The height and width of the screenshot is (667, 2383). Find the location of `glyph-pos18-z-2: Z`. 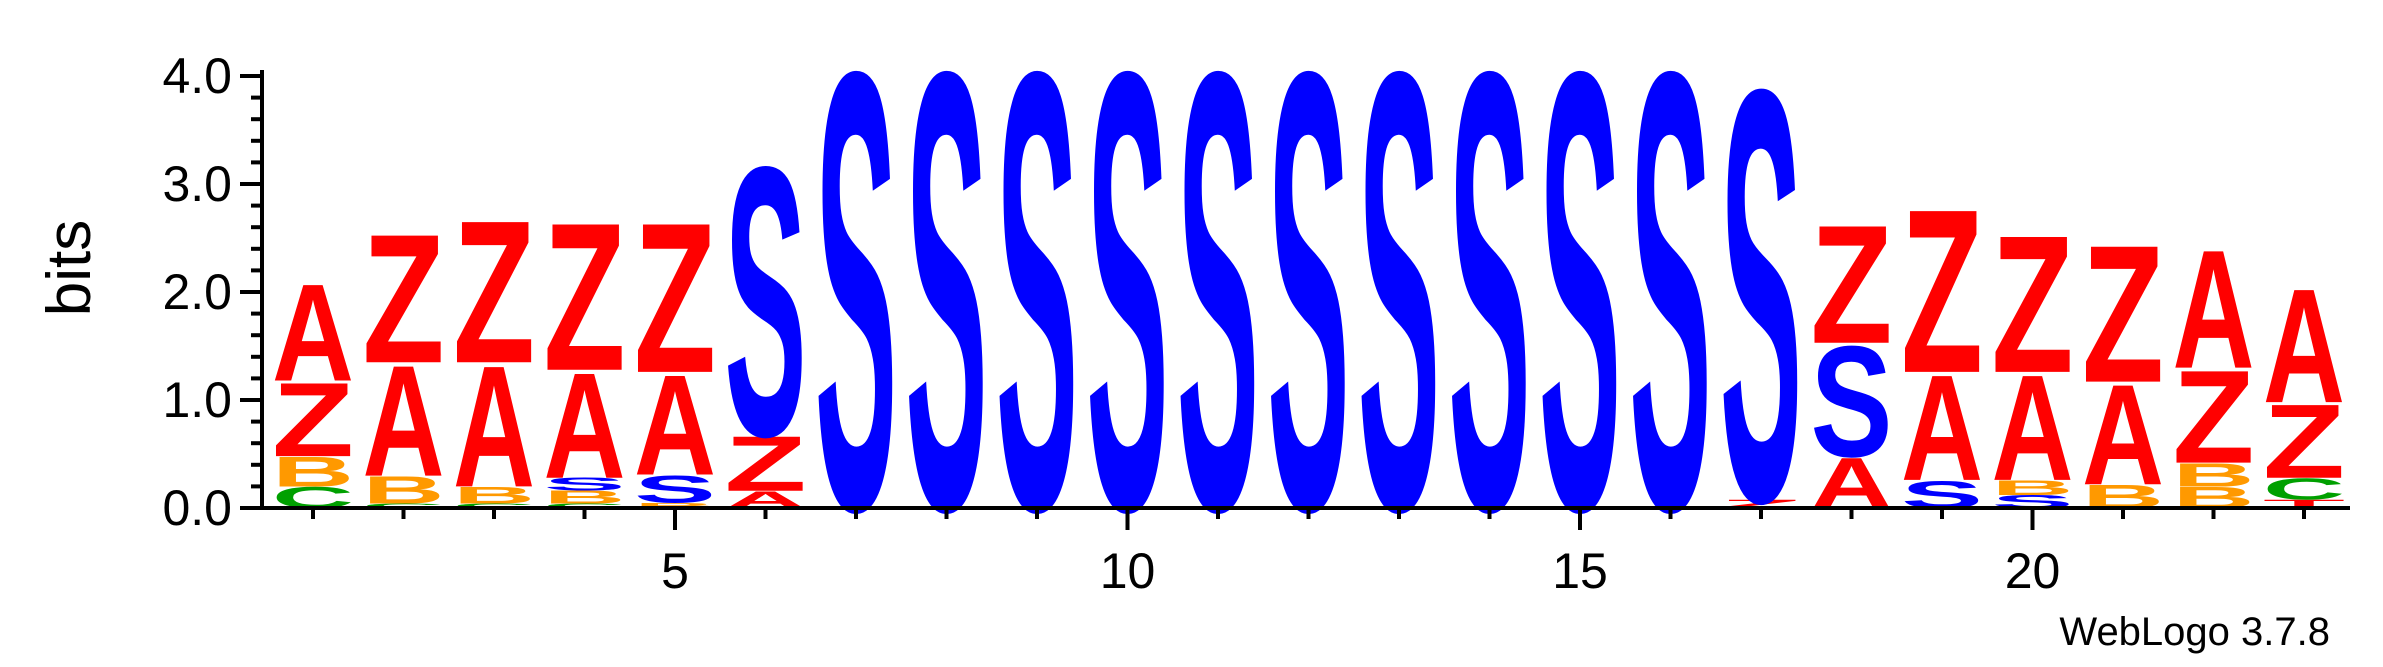

glyph-pos18-z-2: Z is located at coordinates (1852, 285).